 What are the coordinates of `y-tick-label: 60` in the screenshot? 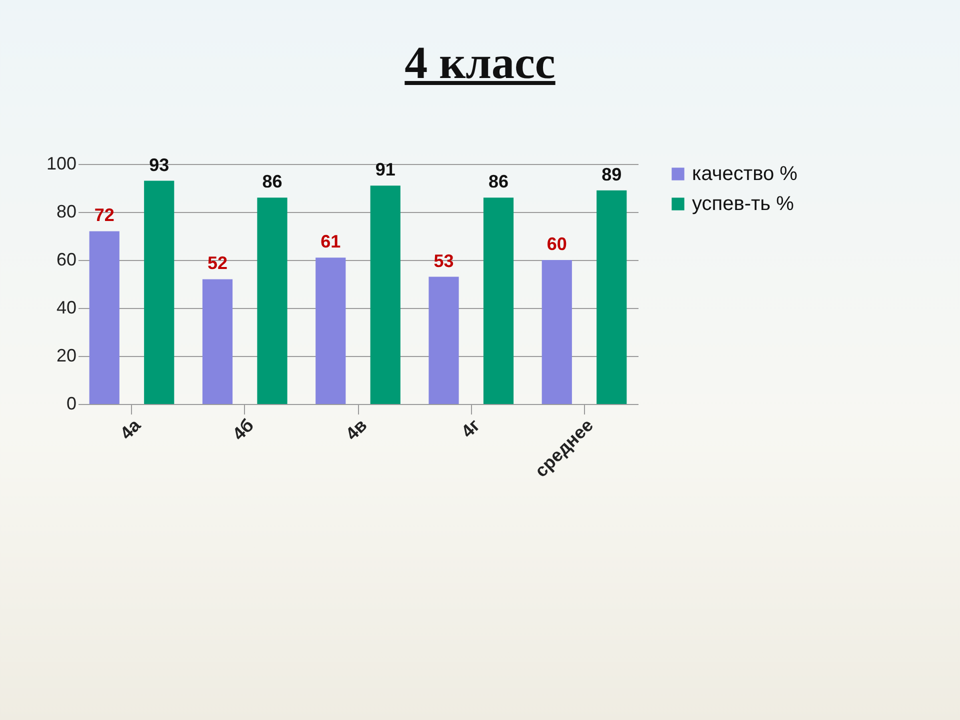 It's located at (66, 260).